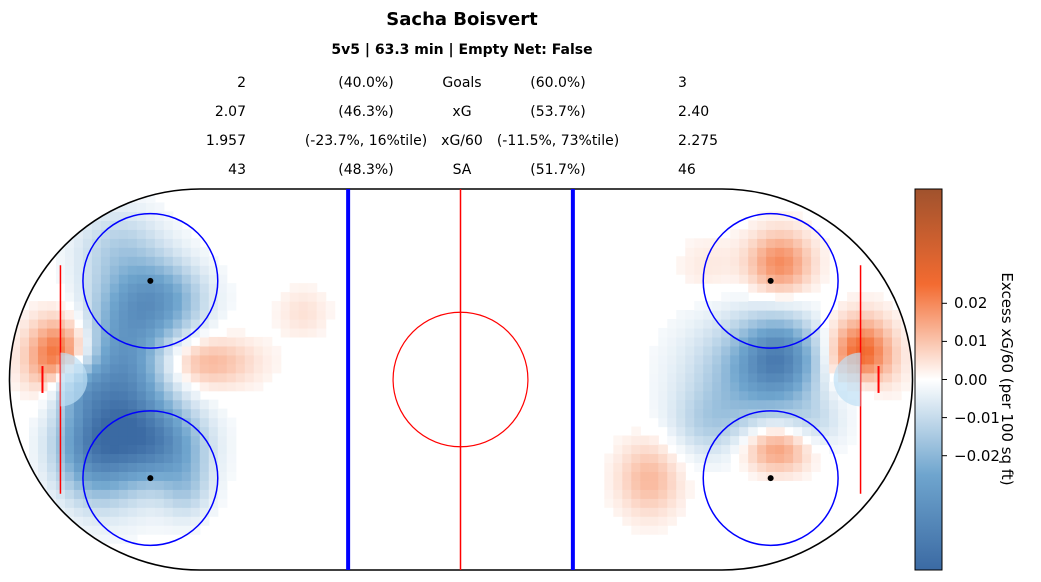 This screenshot has width=1041, height=582. I want to click on stat-right-value: 3, so click(682, 83).